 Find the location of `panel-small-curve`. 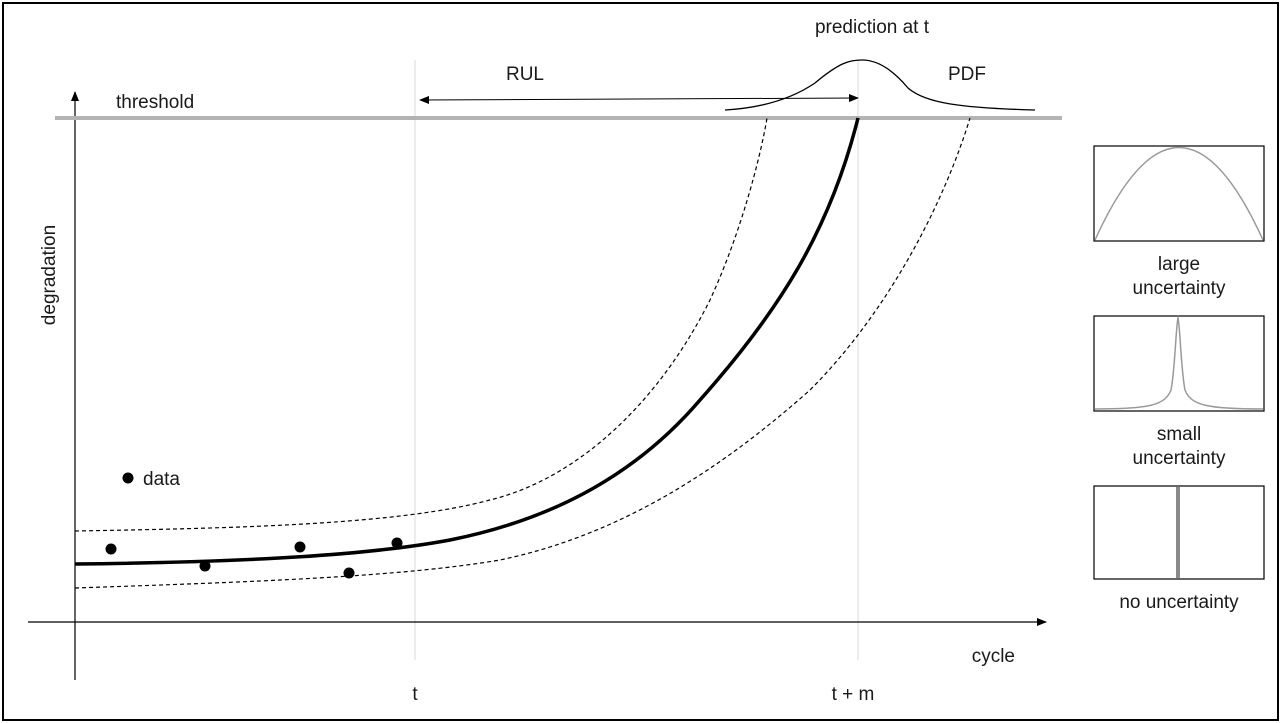

panel-small-curve is located at coordinates (1179, 362).